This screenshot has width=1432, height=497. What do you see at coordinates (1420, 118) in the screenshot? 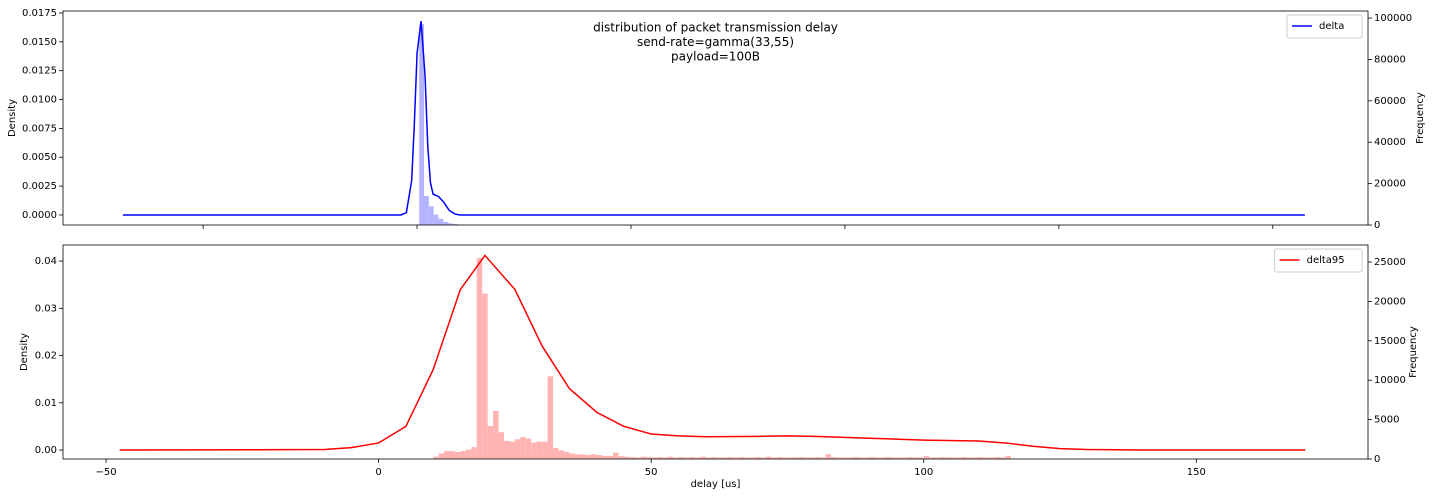
I see `y2-axis-label: Frequency` at bounding box center [1420, 118].